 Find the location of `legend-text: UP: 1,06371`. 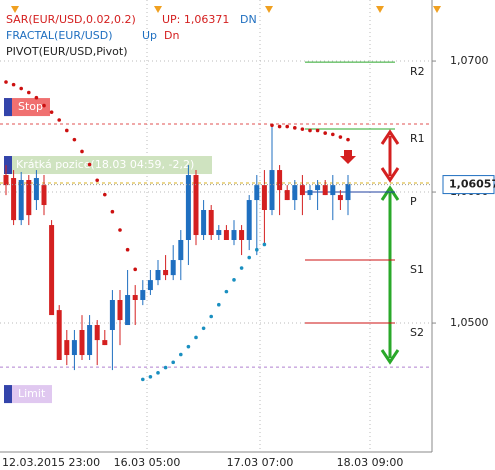

legend-text: UP: 1,06371 is located at coordinates (195, 19).